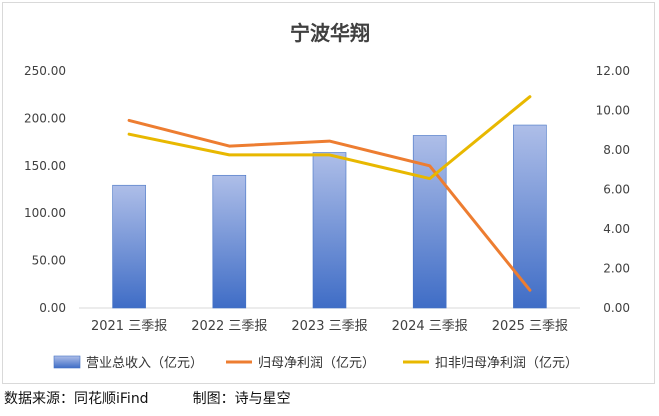 This screenshot has width=659, height=416. I want to click on footer: 数据来源：同花顺iFind 制图：诗与星空, so click(147, 398).